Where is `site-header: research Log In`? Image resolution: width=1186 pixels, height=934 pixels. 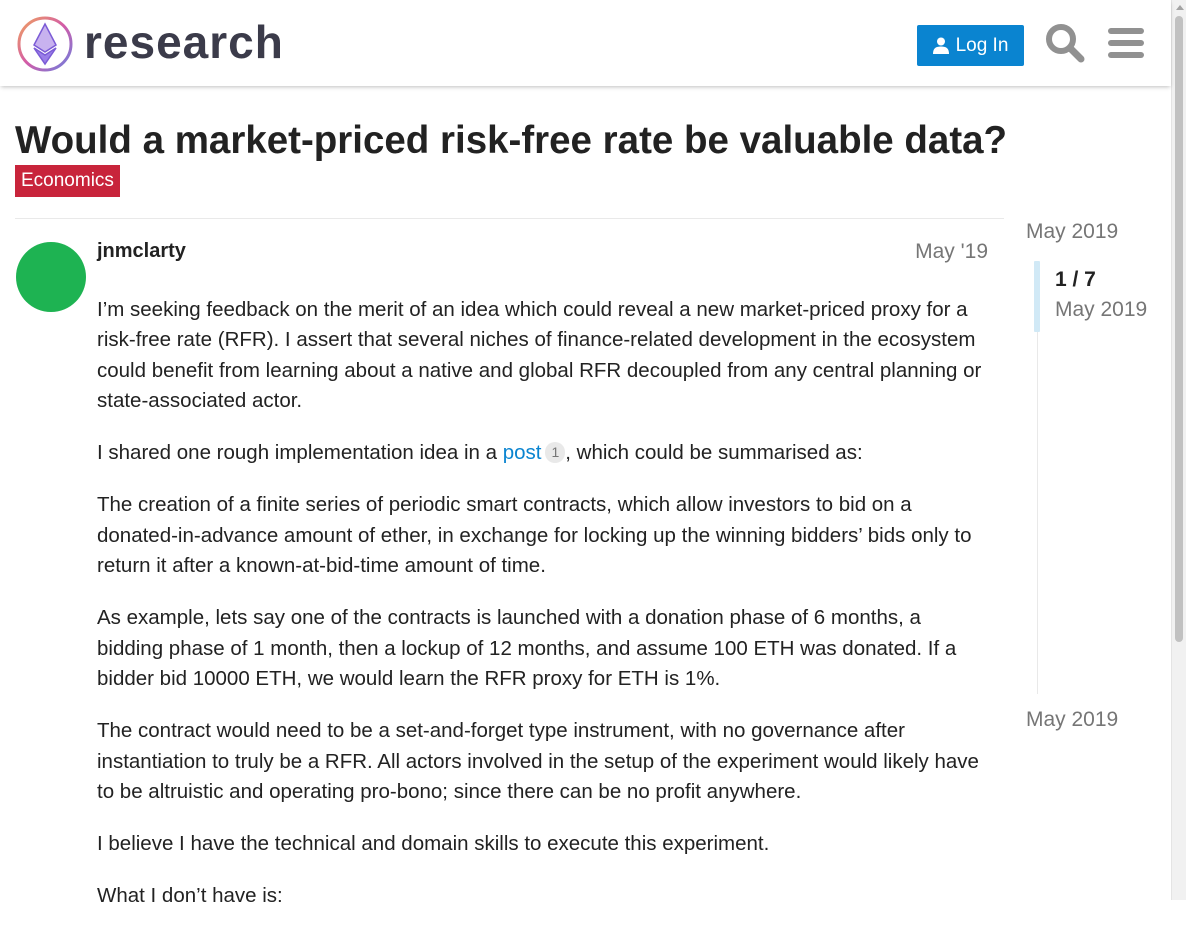 site-header: research Log In is located at coordinates (585, 43).